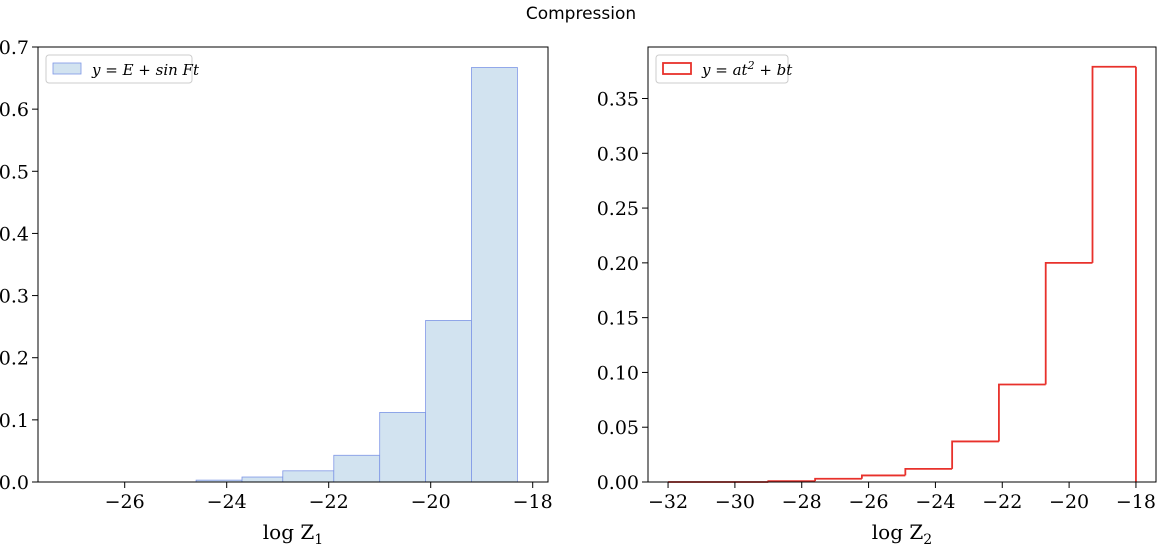  I want to click on x-axis-label-left-sub: 1, so click(318, 540).